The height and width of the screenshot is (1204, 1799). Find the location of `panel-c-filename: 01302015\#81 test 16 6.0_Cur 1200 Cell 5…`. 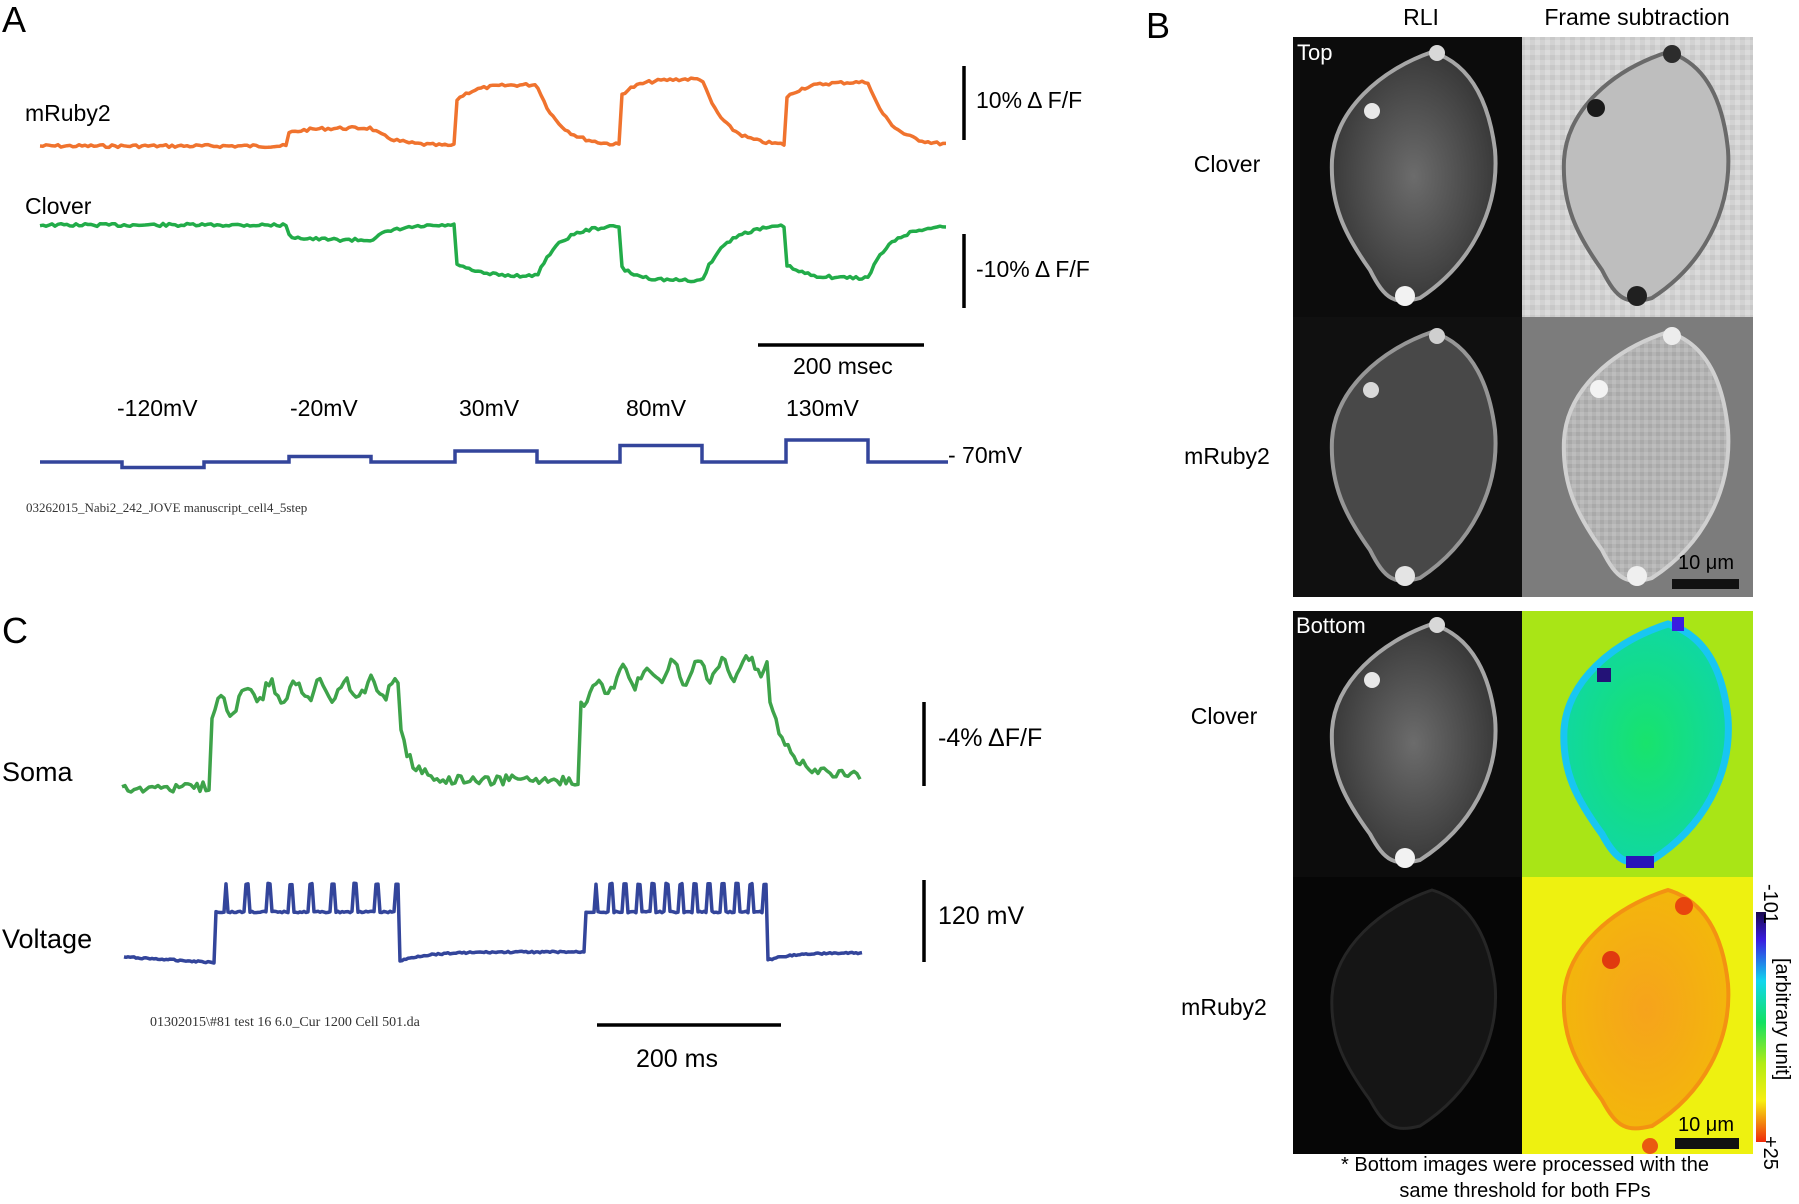

panel-c-filename: 01302015\#81 test 16 6.0_Cur 1200 Cell 5… is located at coordinates (285, 1022).